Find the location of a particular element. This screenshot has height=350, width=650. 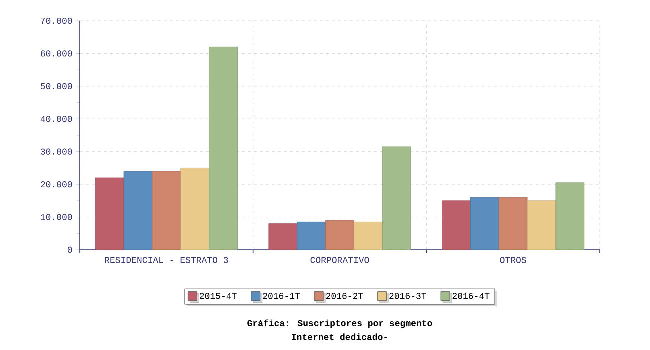

legend-label: 2016-1T is located at coordinates (281, 296).